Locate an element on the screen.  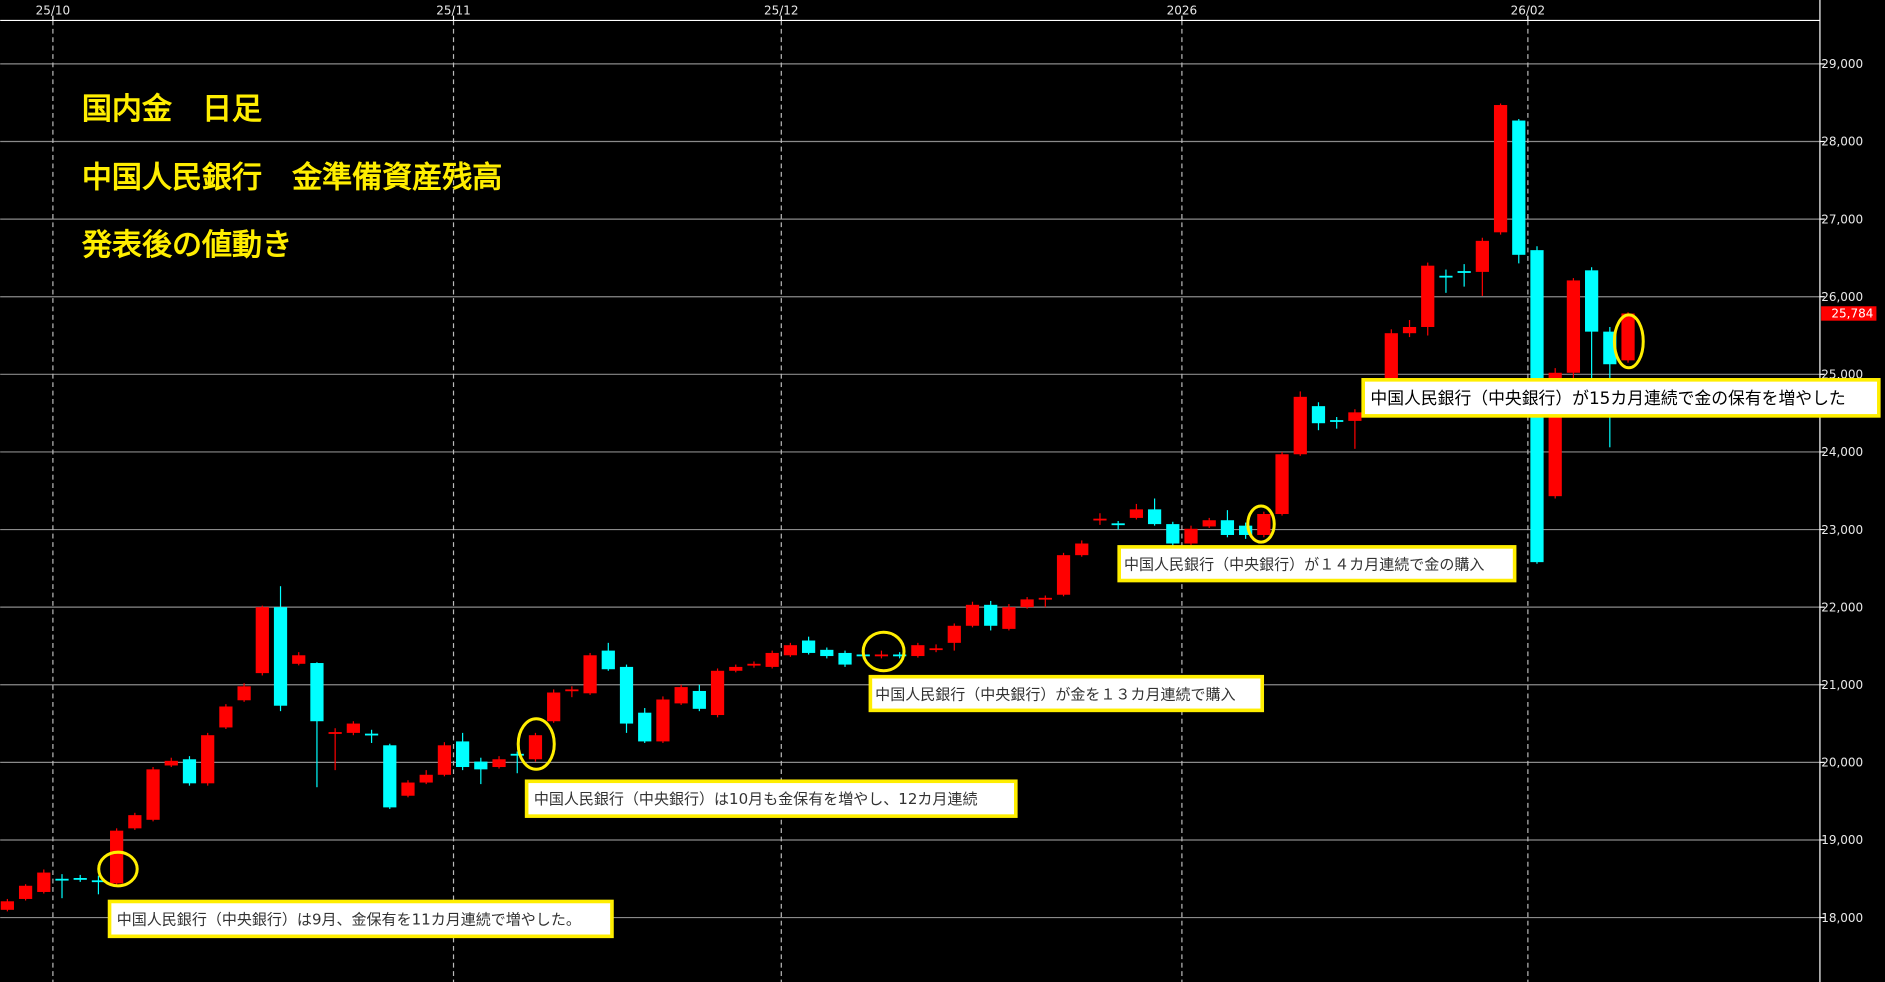
x-tick-label: 2026 is located at coordinates (1182, 10).